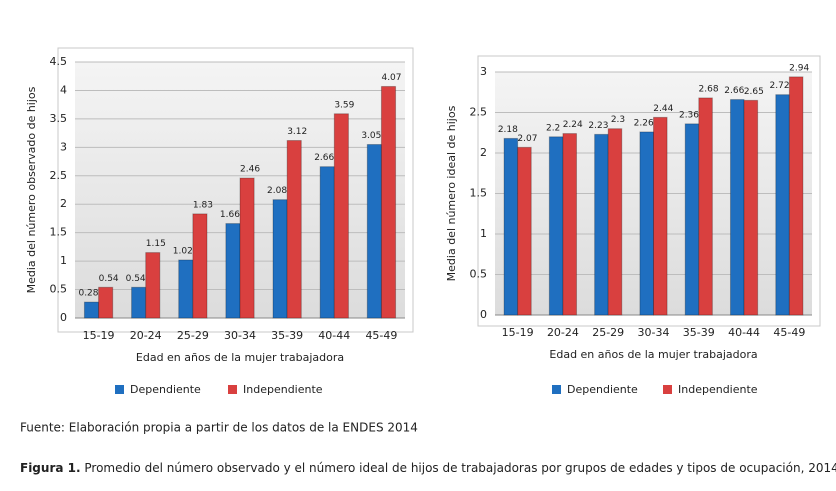 This screenshot has height=491, width=836. Describe the element at coordinates (88, 294) in the screenshot. I see `value-label: 0.28` at that location.